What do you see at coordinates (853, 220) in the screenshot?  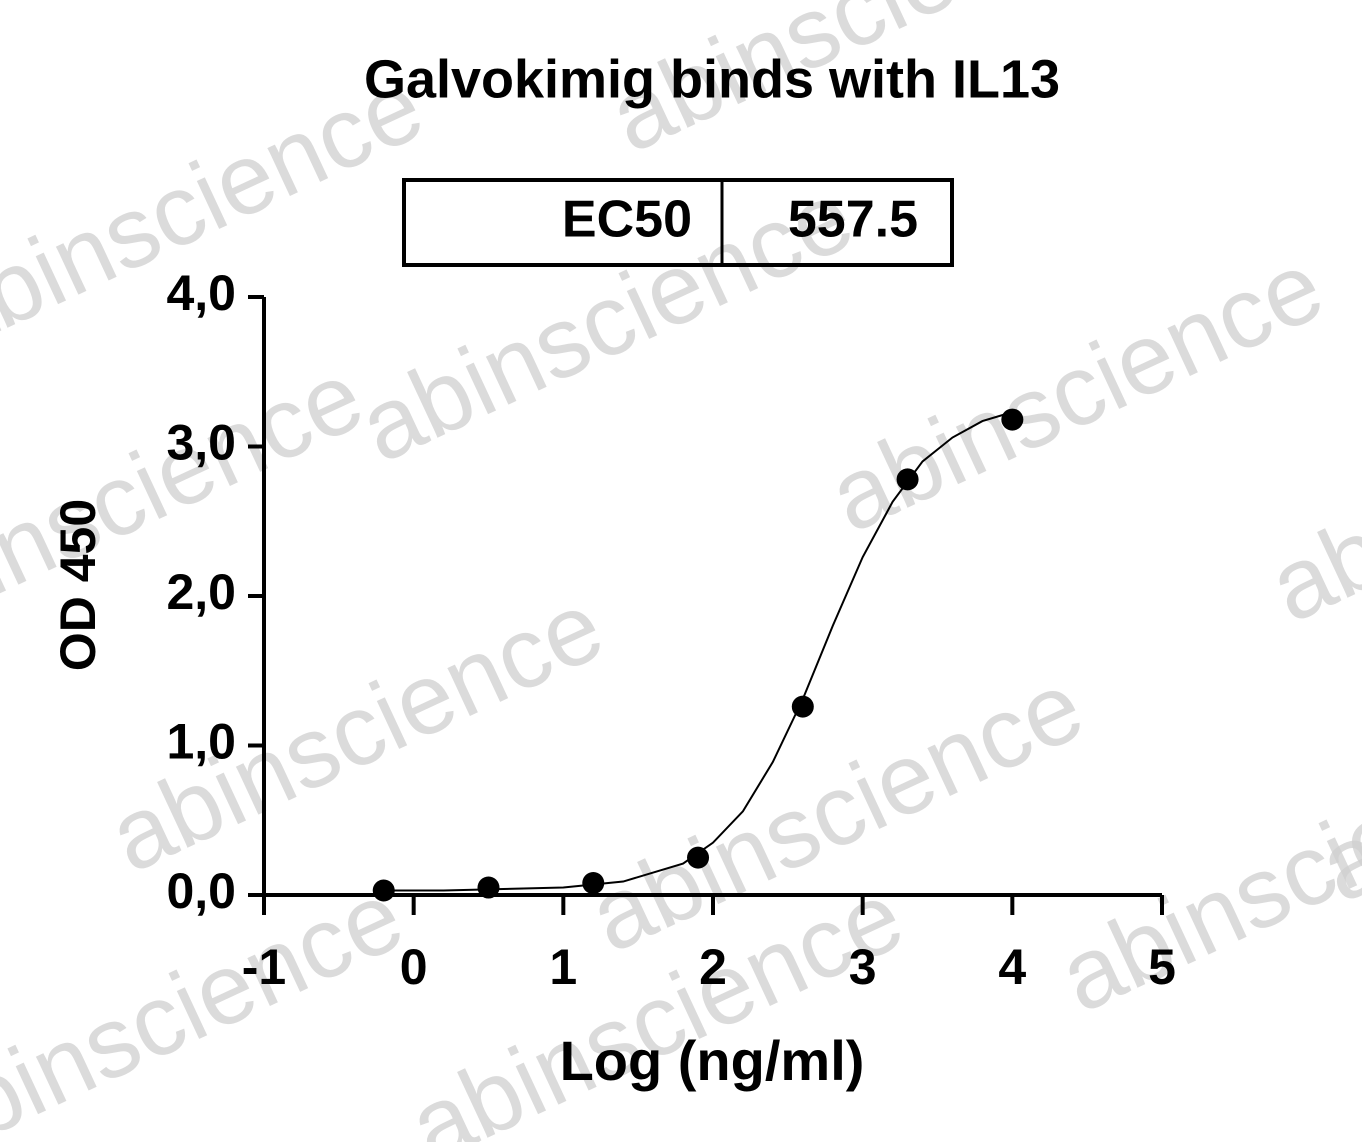 I see `ec50-value: 557.5` at bounding box center [853, 220].